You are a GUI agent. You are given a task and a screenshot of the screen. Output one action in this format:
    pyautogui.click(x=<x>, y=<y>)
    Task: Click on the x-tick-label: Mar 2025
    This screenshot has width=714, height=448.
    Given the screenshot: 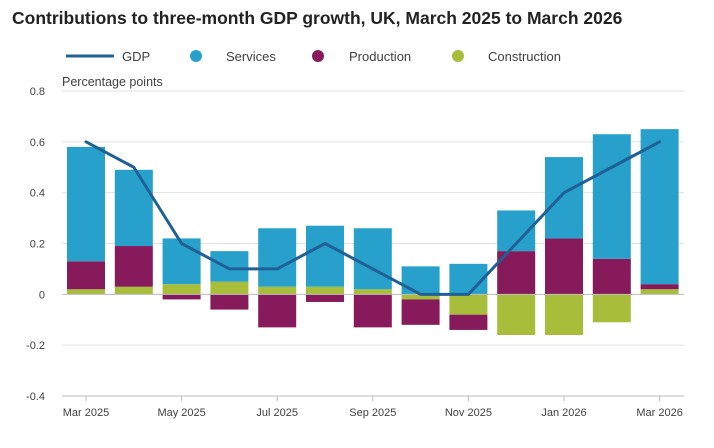 What is the action you would take?
    pyautogui.click(x=86, y=413)
    